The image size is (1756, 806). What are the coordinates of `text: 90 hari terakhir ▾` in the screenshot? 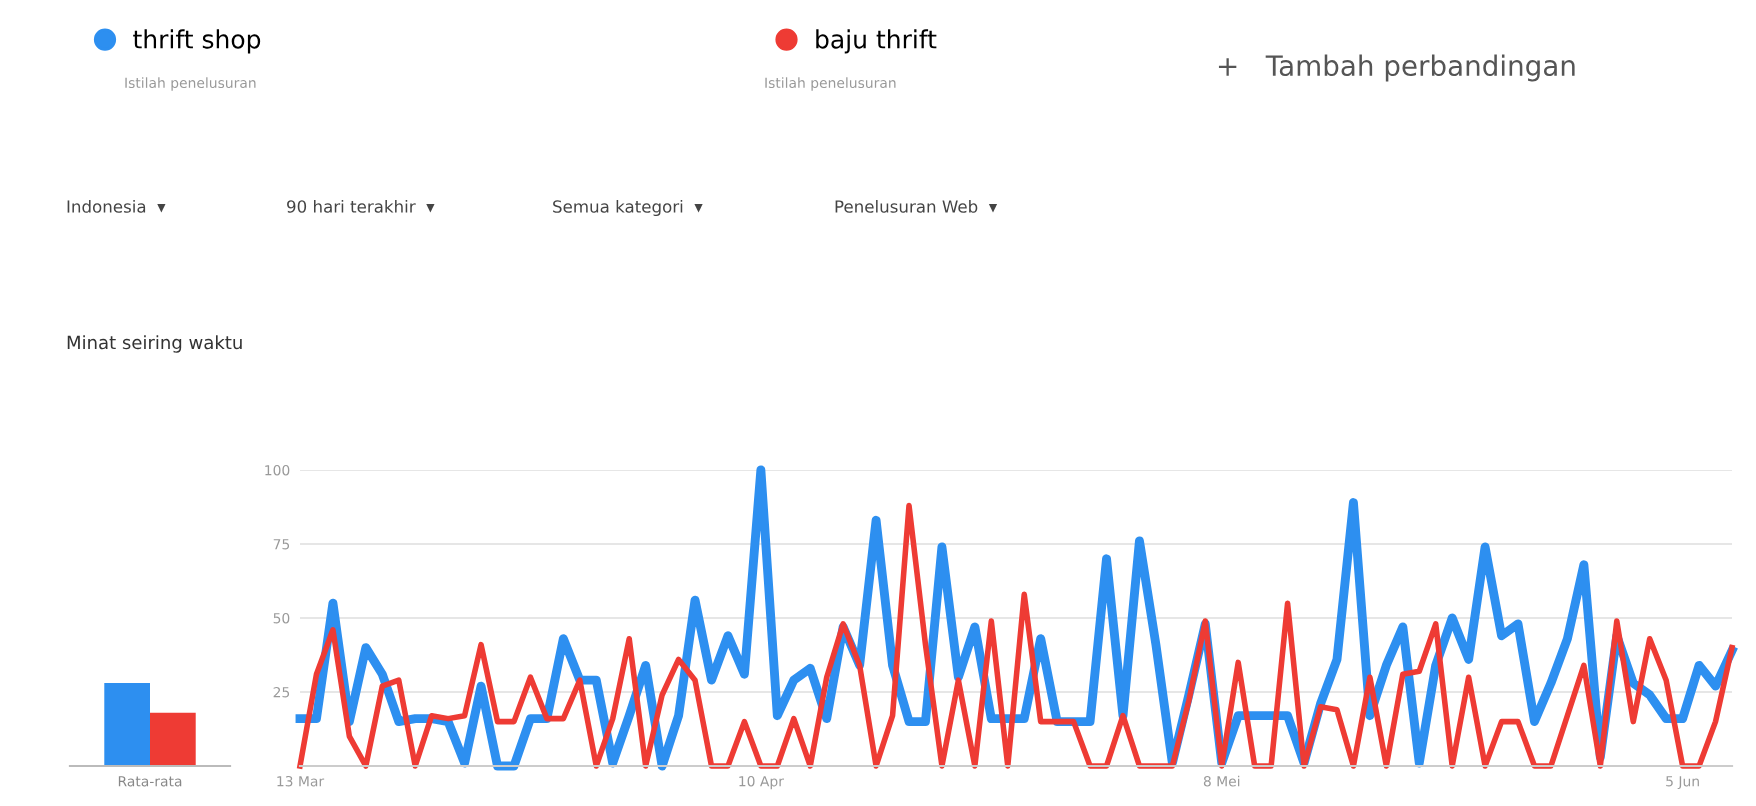 It's located at (361, 206).